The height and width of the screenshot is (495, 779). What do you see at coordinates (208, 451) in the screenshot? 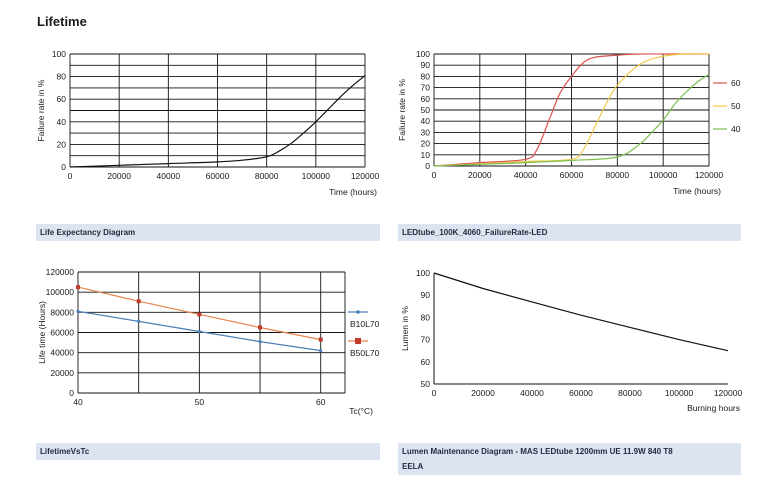
I see `caption-lifetime-vs-tc: LifetimeVsTc` at bounding box center [208, 451].